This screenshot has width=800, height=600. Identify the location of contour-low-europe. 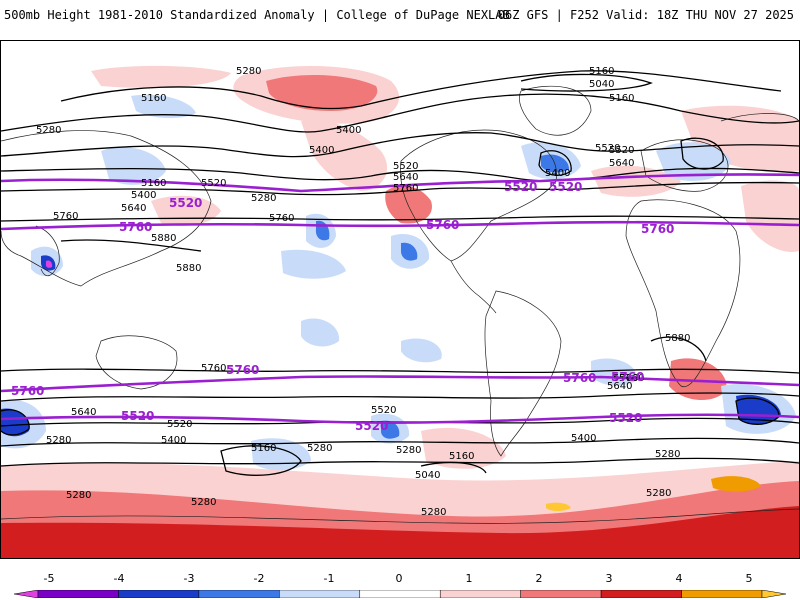
(702, 153).